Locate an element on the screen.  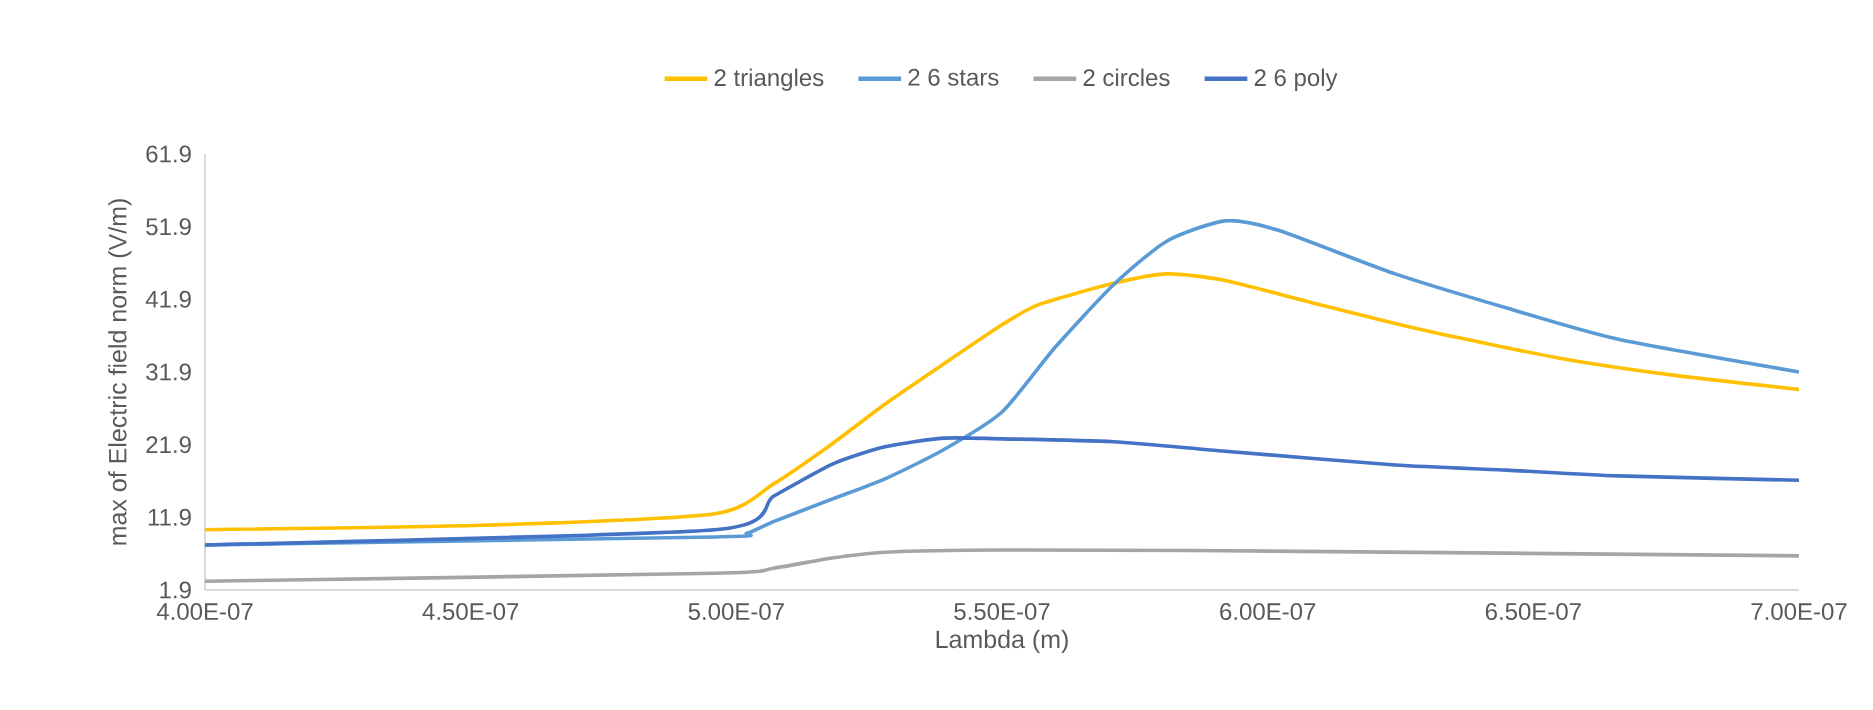
y-axis-title: max of Electric field norm (V/m) is located at coordinates (120, 372).